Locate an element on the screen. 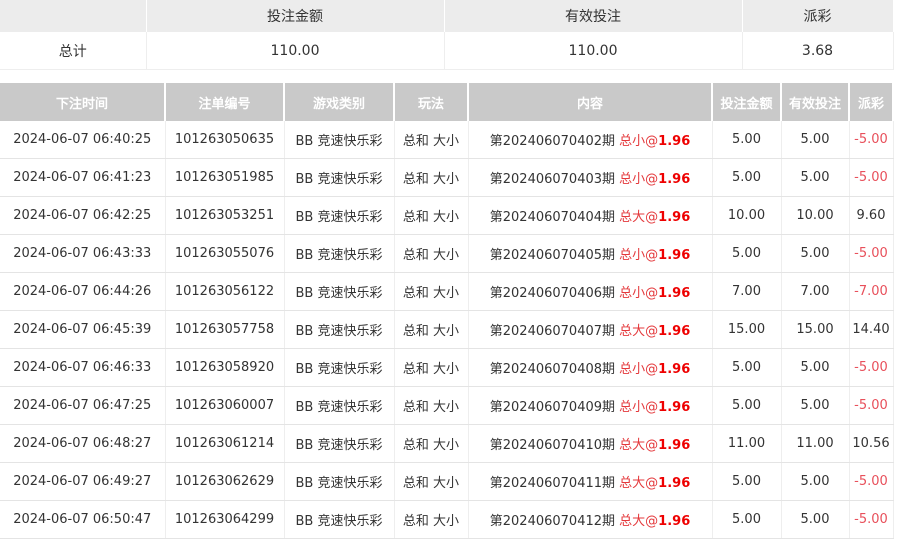  bet-time: 2024-06-07 06:44:26 is located at coordinates (83, 291).